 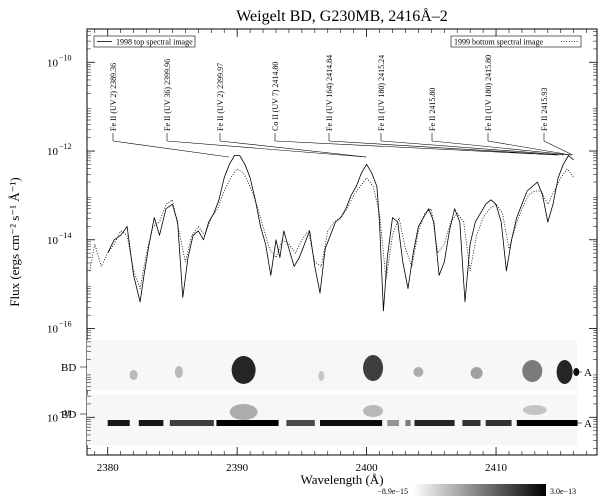 I want to click on y-axis-title: Flux (ergs cm⁻² s⁻¹ Å⁻¹), so click(x=14, y=242).